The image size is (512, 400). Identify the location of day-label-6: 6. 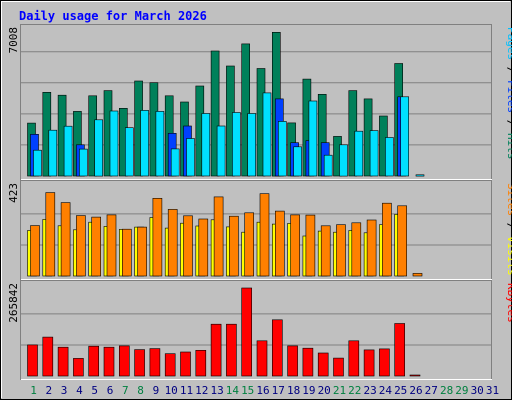
(110, 390).